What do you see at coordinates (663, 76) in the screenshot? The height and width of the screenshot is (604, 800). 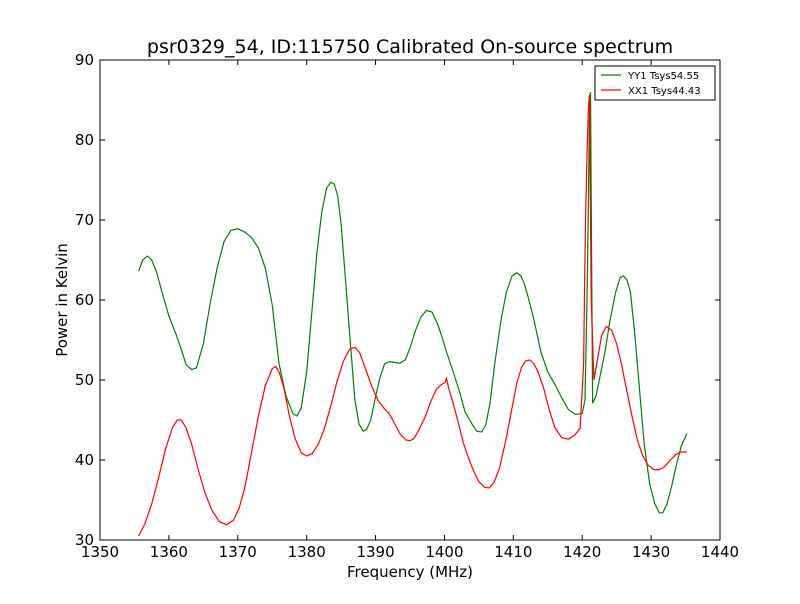 I see `legend-label-1: YY1 Tsys54.55` at bounding box center [663, 76].